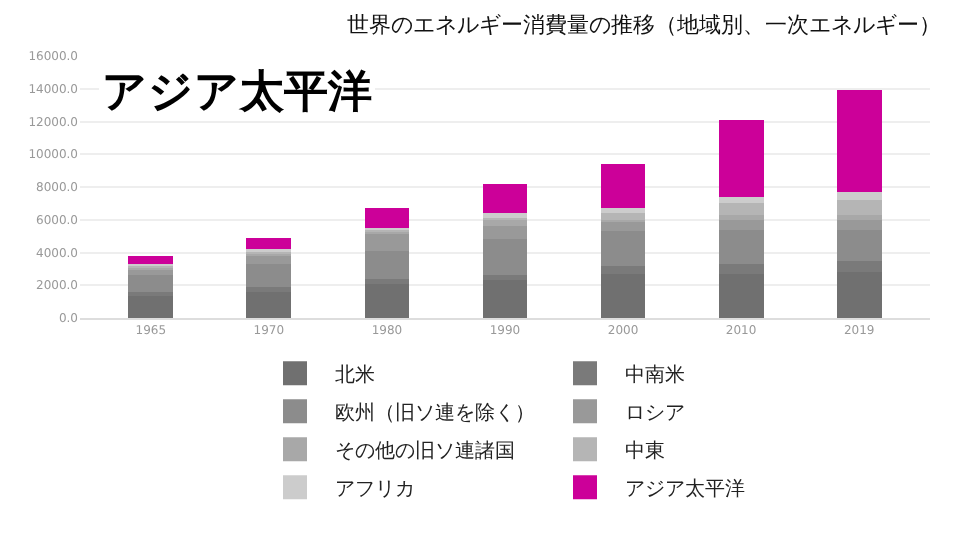  Describe the element at coordinates (655, 414) in the screenshot. I see `legend-label: ロシア` at that location.